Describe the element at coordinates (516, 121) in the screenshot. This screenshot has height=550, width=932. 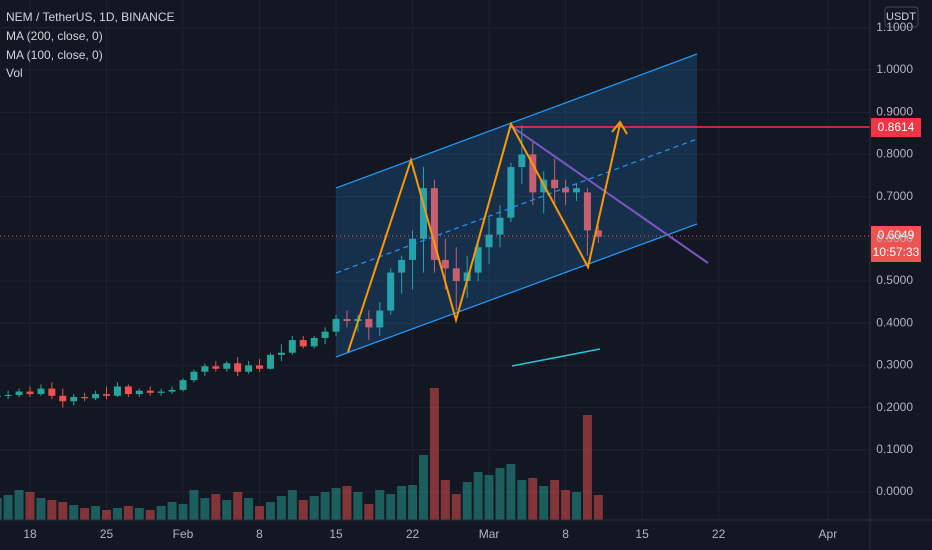
I see `channel-upper` at that location.